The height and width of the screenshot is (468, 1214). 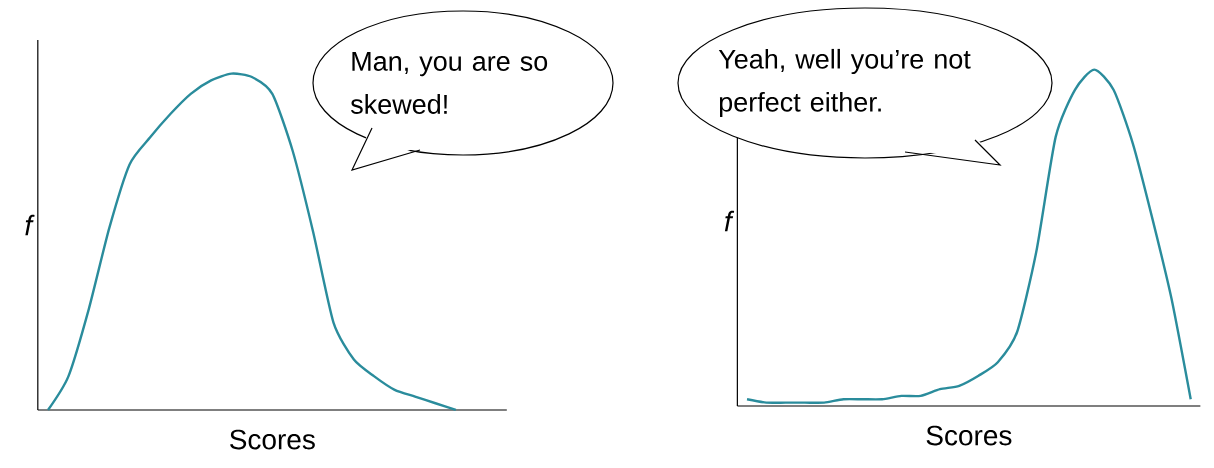 What do you see at coordinates (844, 83) in the screenshot?
I see `annotation: Yeah, well you’re not perfect either.` at bounding box center [844, 83].